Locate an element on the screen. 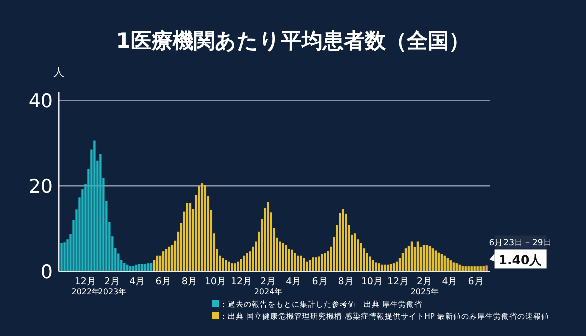 This screenshot has height=336, width=586. x-tick-label: 12月 2022年 is located at coordinates (86, 286).